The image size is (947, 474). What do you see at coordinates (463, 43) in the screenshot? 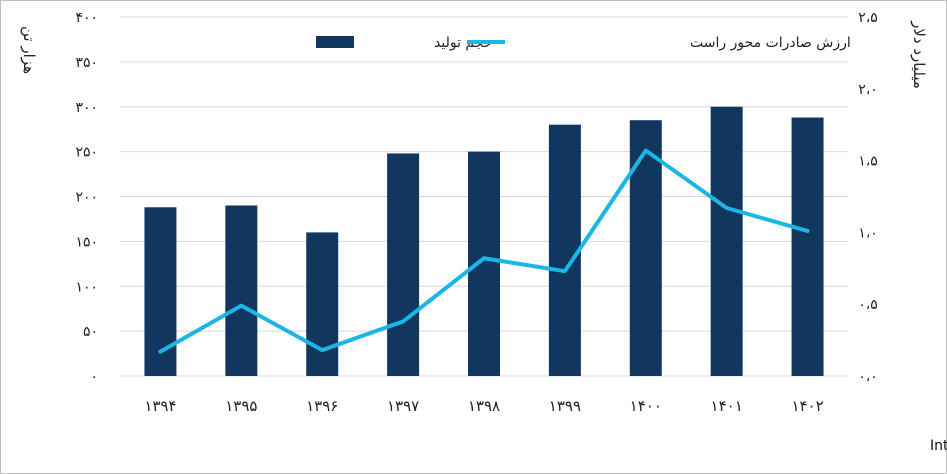
I see `legend-bar-label: حجم تولید` at bounding box center [463, 43].